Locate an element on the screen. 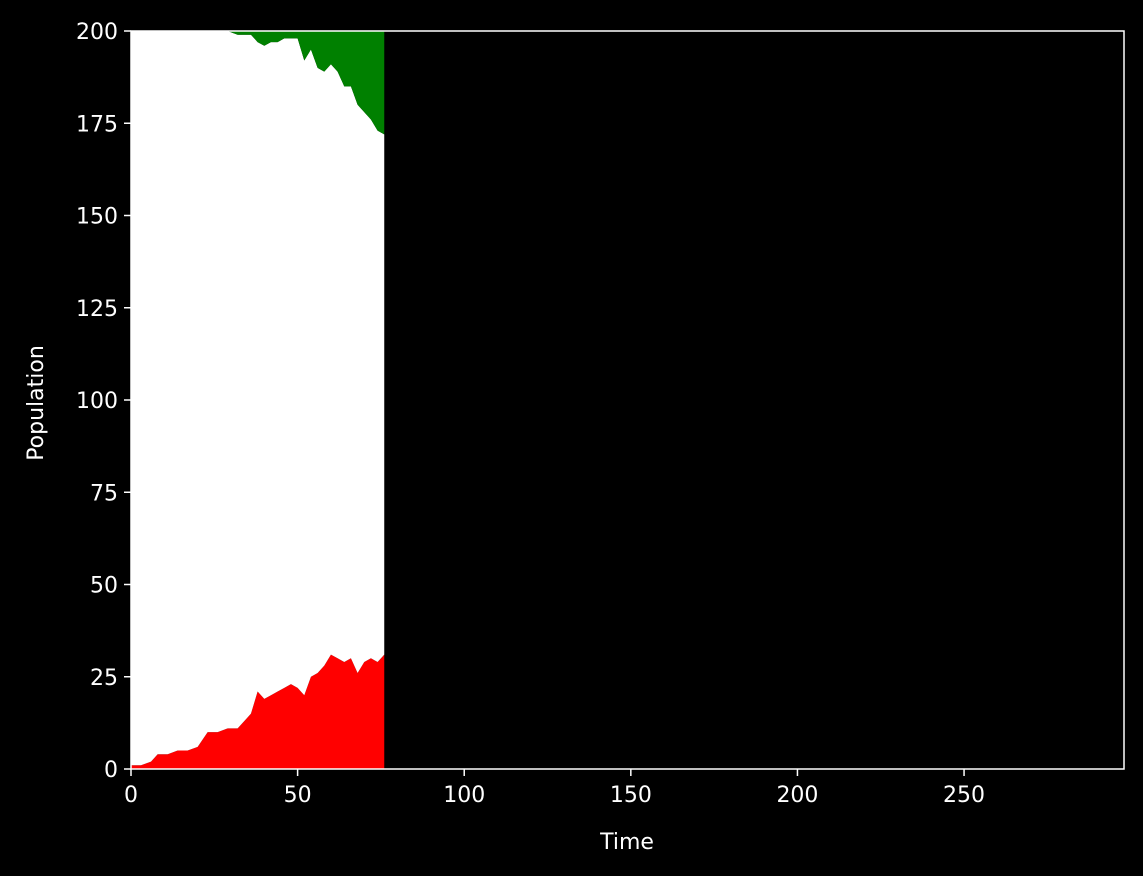  y-tick-label: 200 is located at coordinates (97, 32).